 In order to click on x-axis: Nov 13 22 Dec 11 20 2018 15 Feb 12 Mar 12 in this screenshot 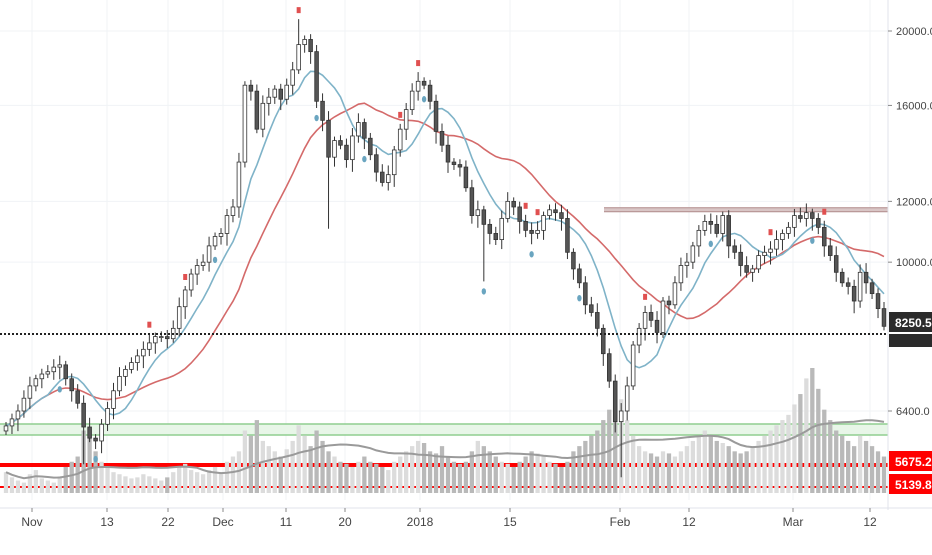, I will do `click(466, 518)`.